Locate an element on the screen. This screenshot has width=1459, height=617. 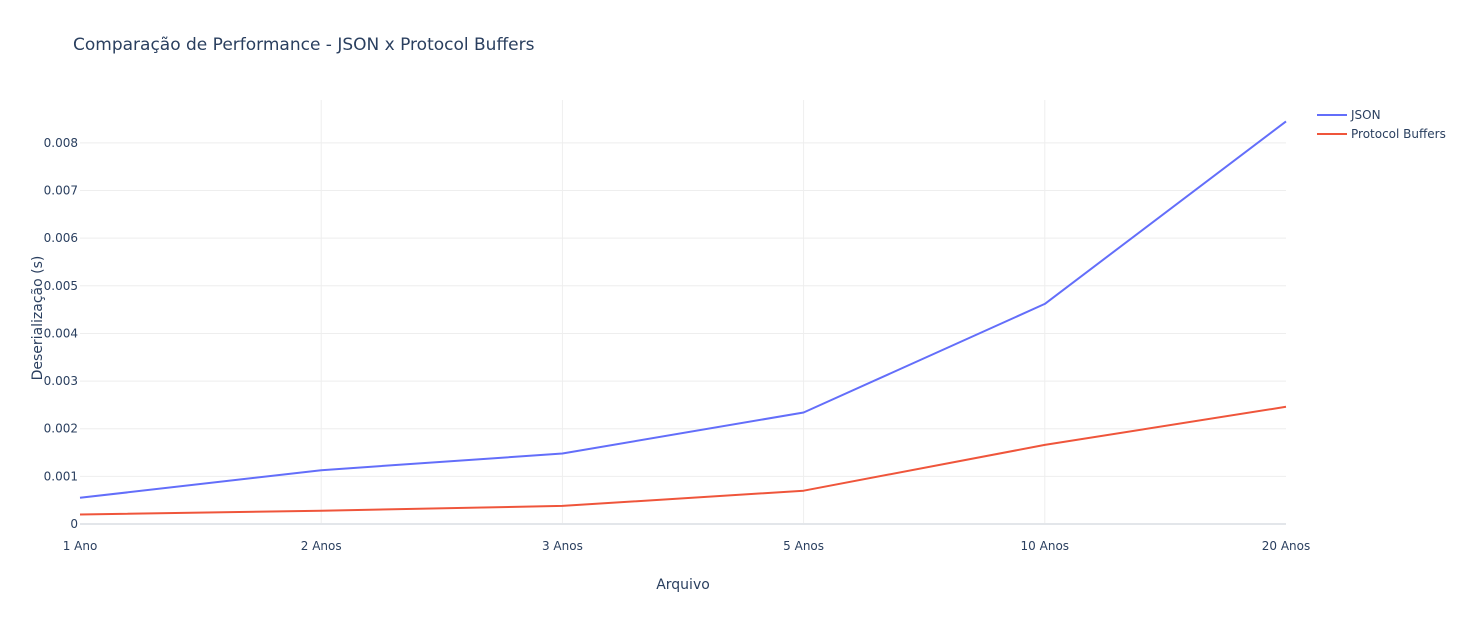
y-tick-label: 0.004 is located at coordinates (61, 333).